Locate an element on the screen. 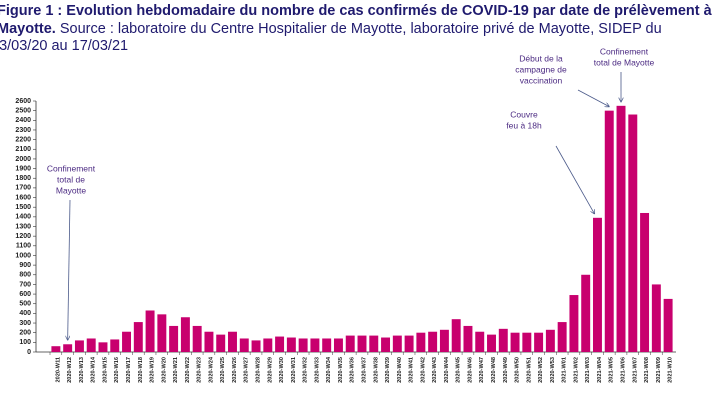  x-tick-label: 2020-W40 is located at coordinates (400, 370).